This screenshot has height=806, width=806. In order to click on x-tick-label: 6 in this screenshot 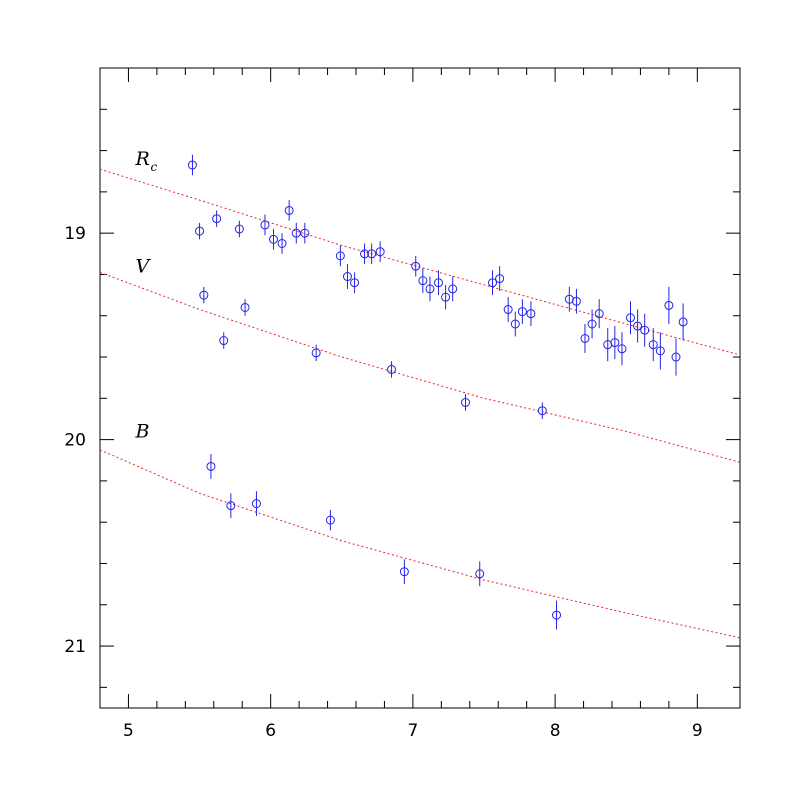, I will do `click(270, 731)`.